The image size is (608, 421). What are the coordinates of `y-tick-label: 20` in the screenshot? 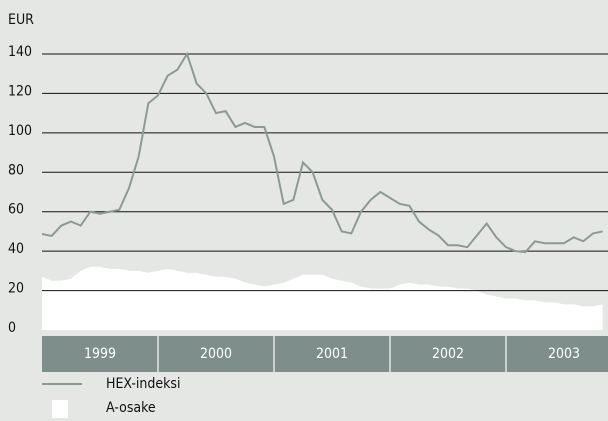 It's located at (16, 289).